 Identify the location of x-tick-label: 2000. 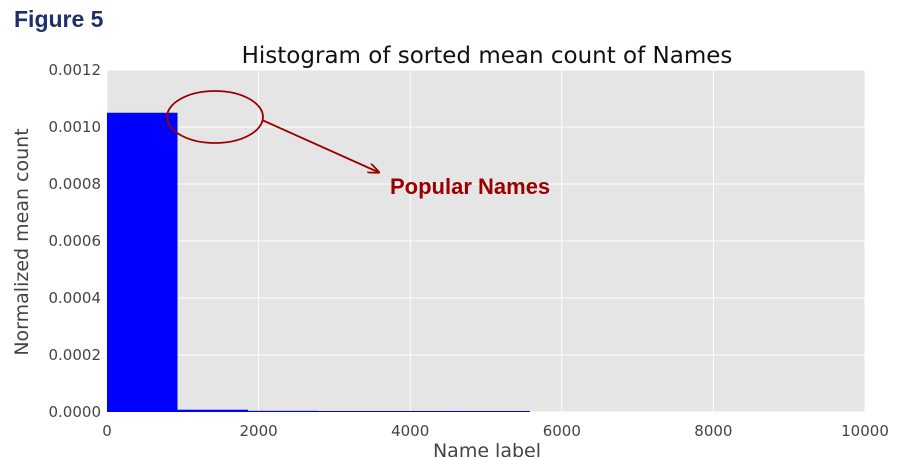
(259, 431).